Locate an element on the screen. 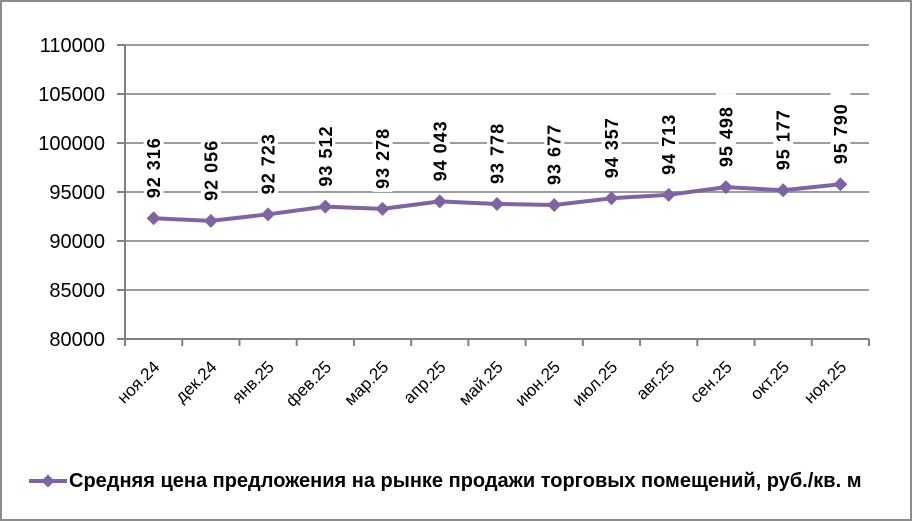 Image resolution: width=912 pixels, height=521 pixels. data-label: 94 043 is located at coordinates (439, 146).